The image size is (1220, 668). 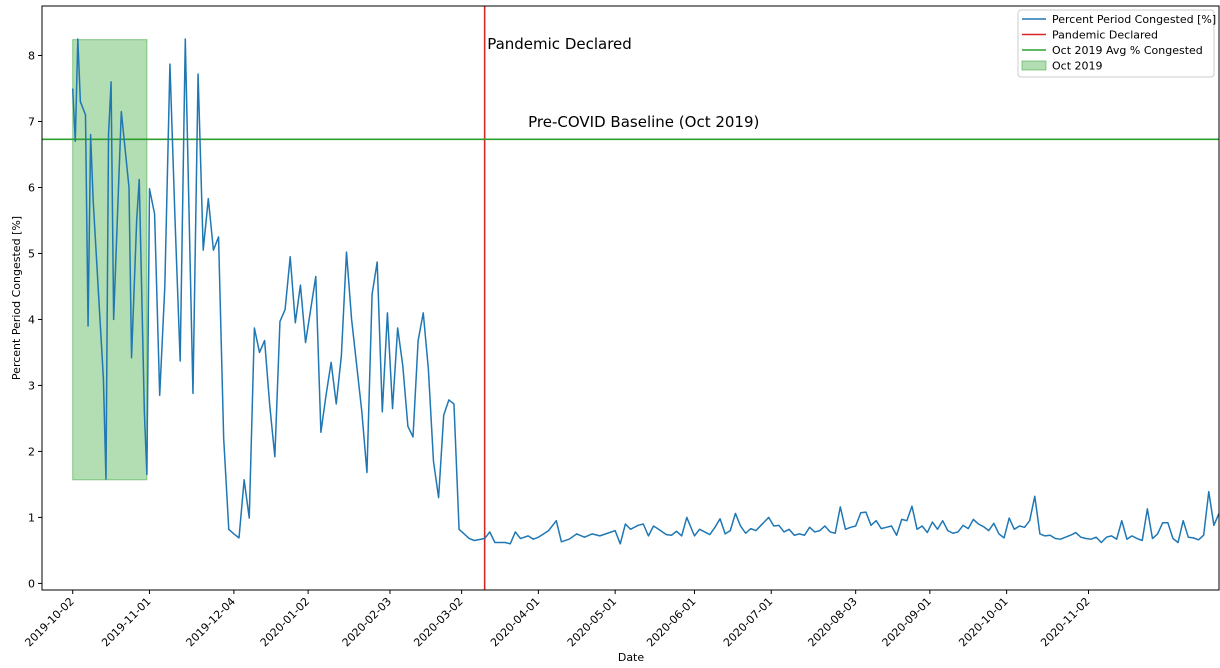 What do you see at coordinates (31, 385) in the screenshot?
I see `y-tick-label: 3` at bounding box center [31, 385].